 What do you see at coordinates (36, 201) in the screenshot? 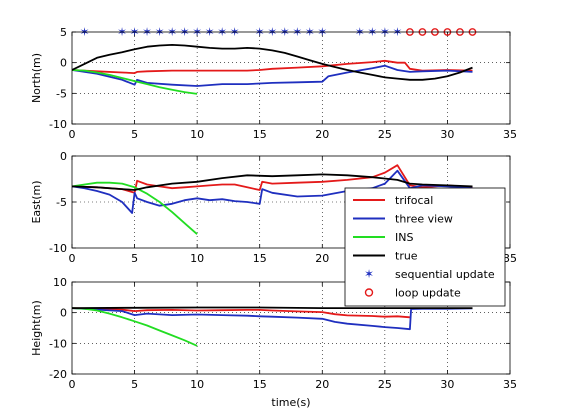
I see `y-axis-label: East(m)` at bounding box center [36, 201].